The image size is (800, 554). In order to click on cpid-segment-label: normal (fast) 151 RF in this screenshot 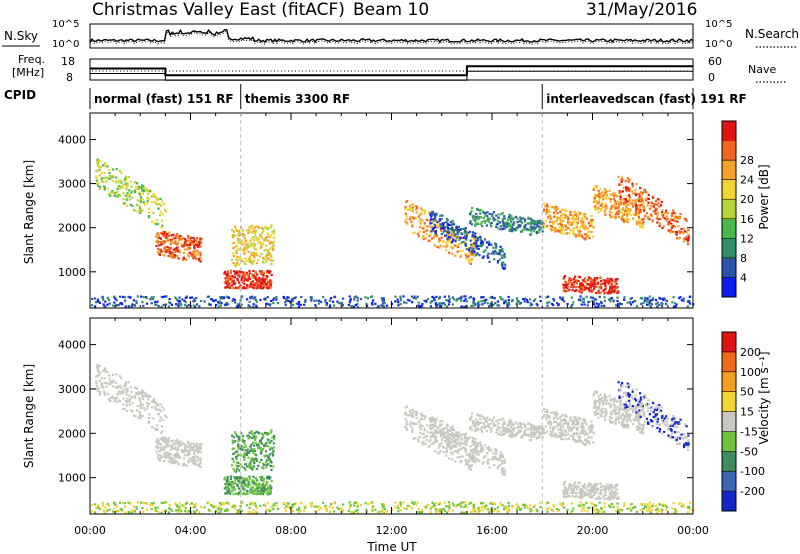, I will do `click(164, 99)`.